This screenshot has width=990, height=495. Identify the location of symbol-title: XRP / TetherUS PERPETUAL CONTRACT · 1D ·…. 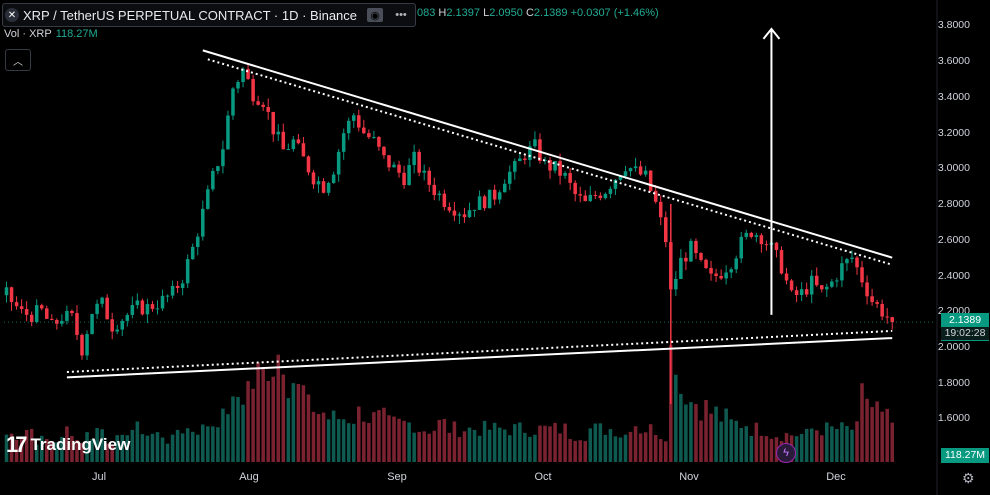
(190, 15).